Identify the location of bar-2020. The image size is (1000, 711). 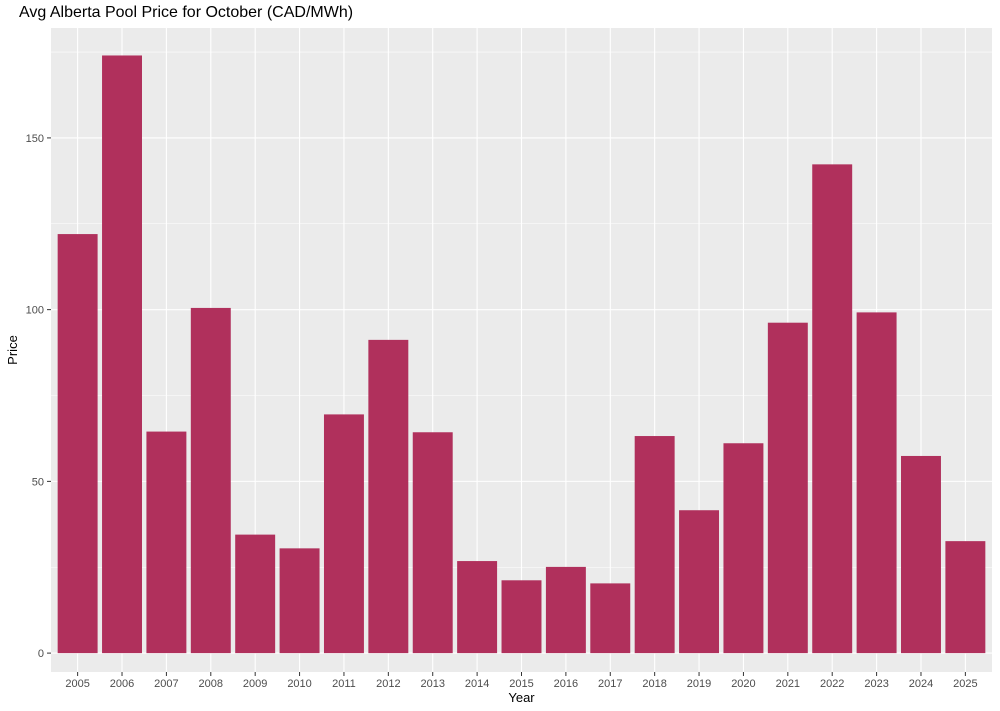
(743, 548).